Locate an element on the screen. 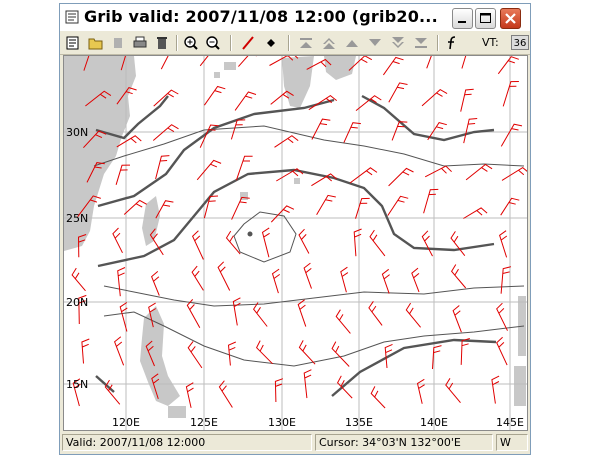 This screenshot has width=591, height=458. lon-label: 135E is located at coordinates (359, 422).